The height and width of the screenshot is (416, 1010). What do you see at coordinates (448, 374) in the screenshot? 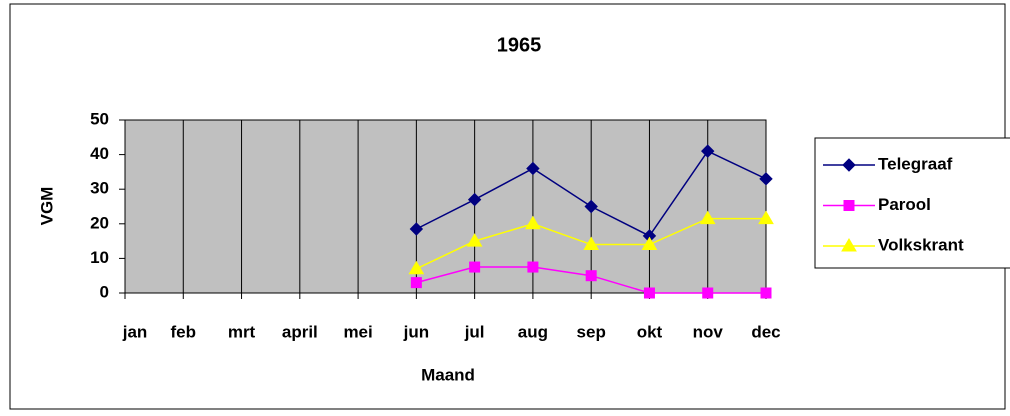
I see `x-axis-label: Maand` at bounding box center [448, 374].